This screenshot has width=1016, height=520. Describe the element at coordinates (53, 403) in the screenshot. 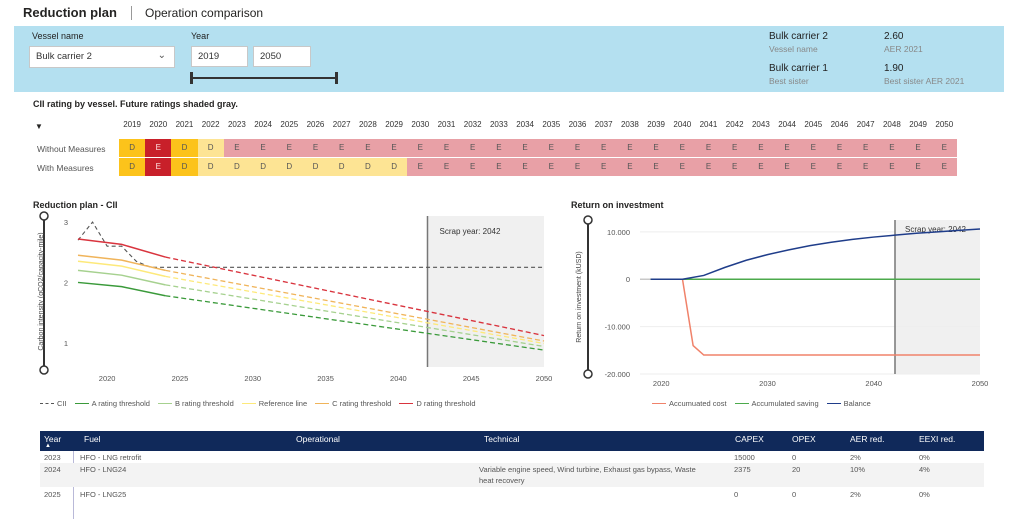

I see `legend-item: CII` at that location.